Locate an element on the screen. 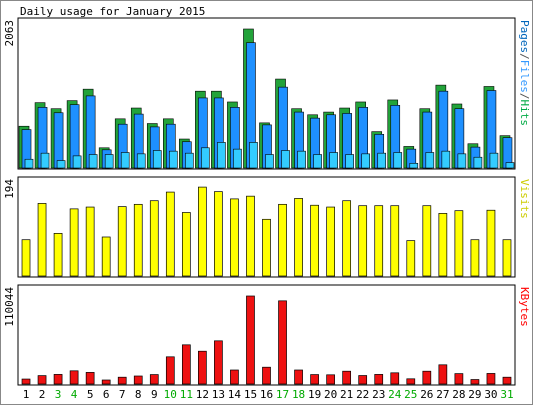  x-tick-label-day-5: 5 is located at coordinates (90, 394).